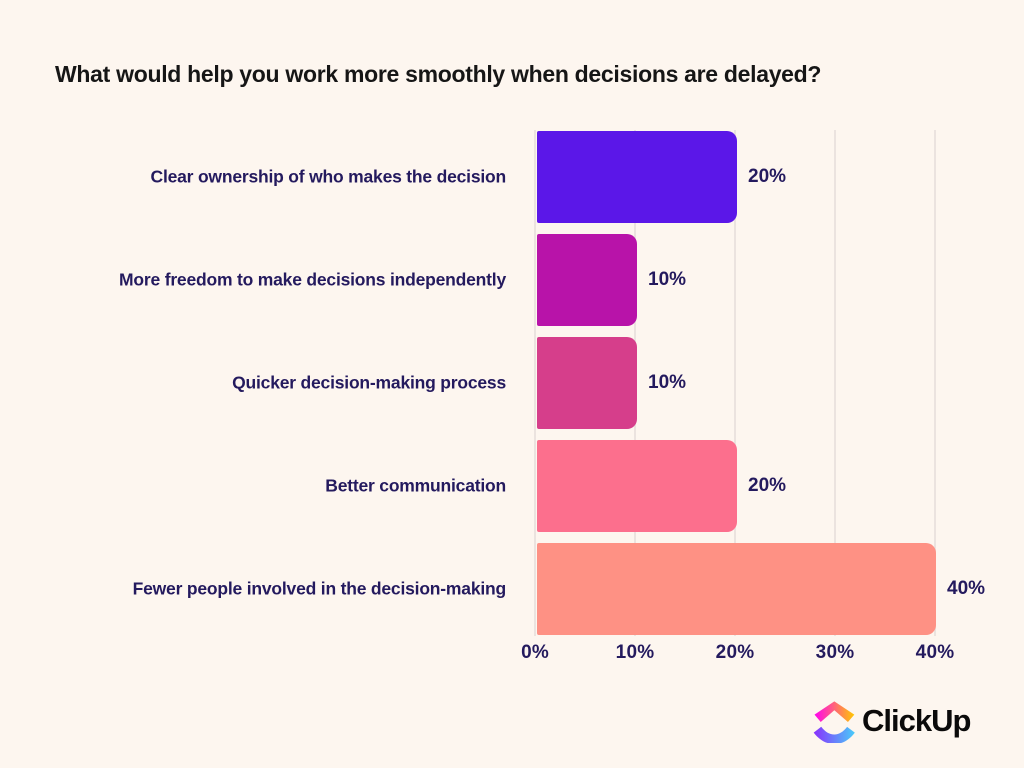  Describe the element at coordinates (369, 382) in the screenshot. I see `category-label: Quicker decision-making process` at that location.